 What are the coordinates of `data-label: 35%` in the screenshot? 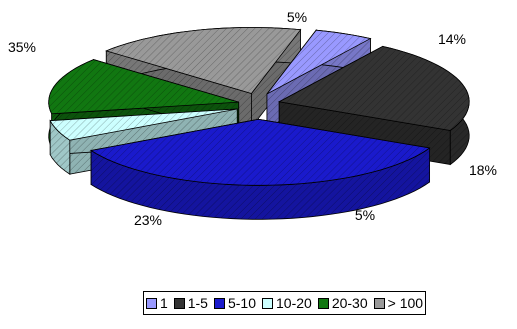 It's located at (22, 47).